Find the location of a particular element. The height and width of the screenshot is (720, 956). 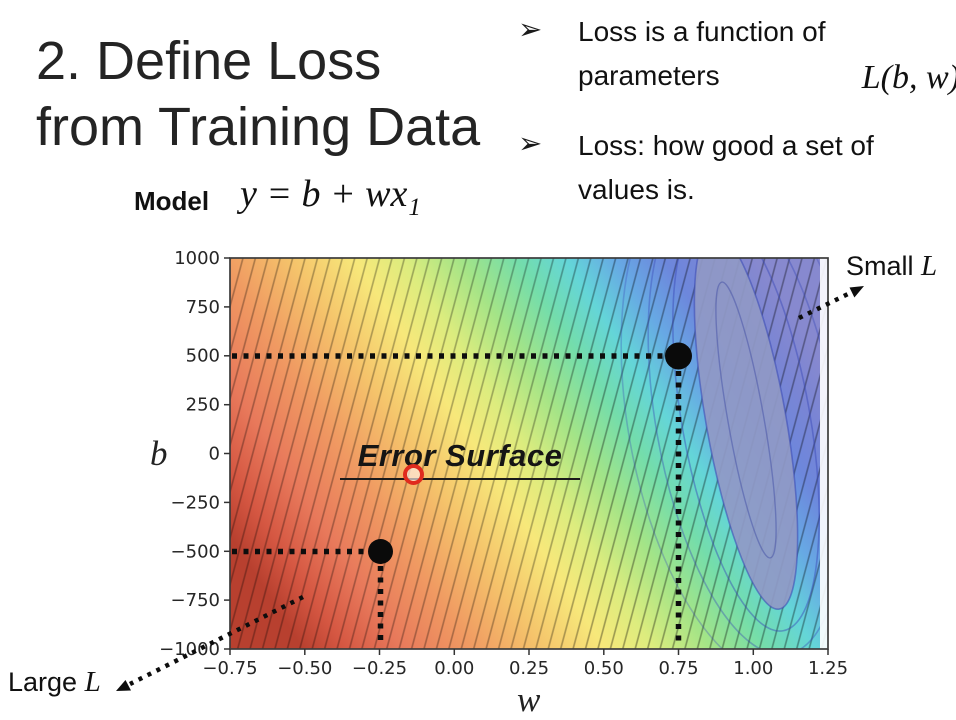

bullet-item-loss-meaning: ➢ Loss: how good a set of values is. is located at coordinates (737, 168).